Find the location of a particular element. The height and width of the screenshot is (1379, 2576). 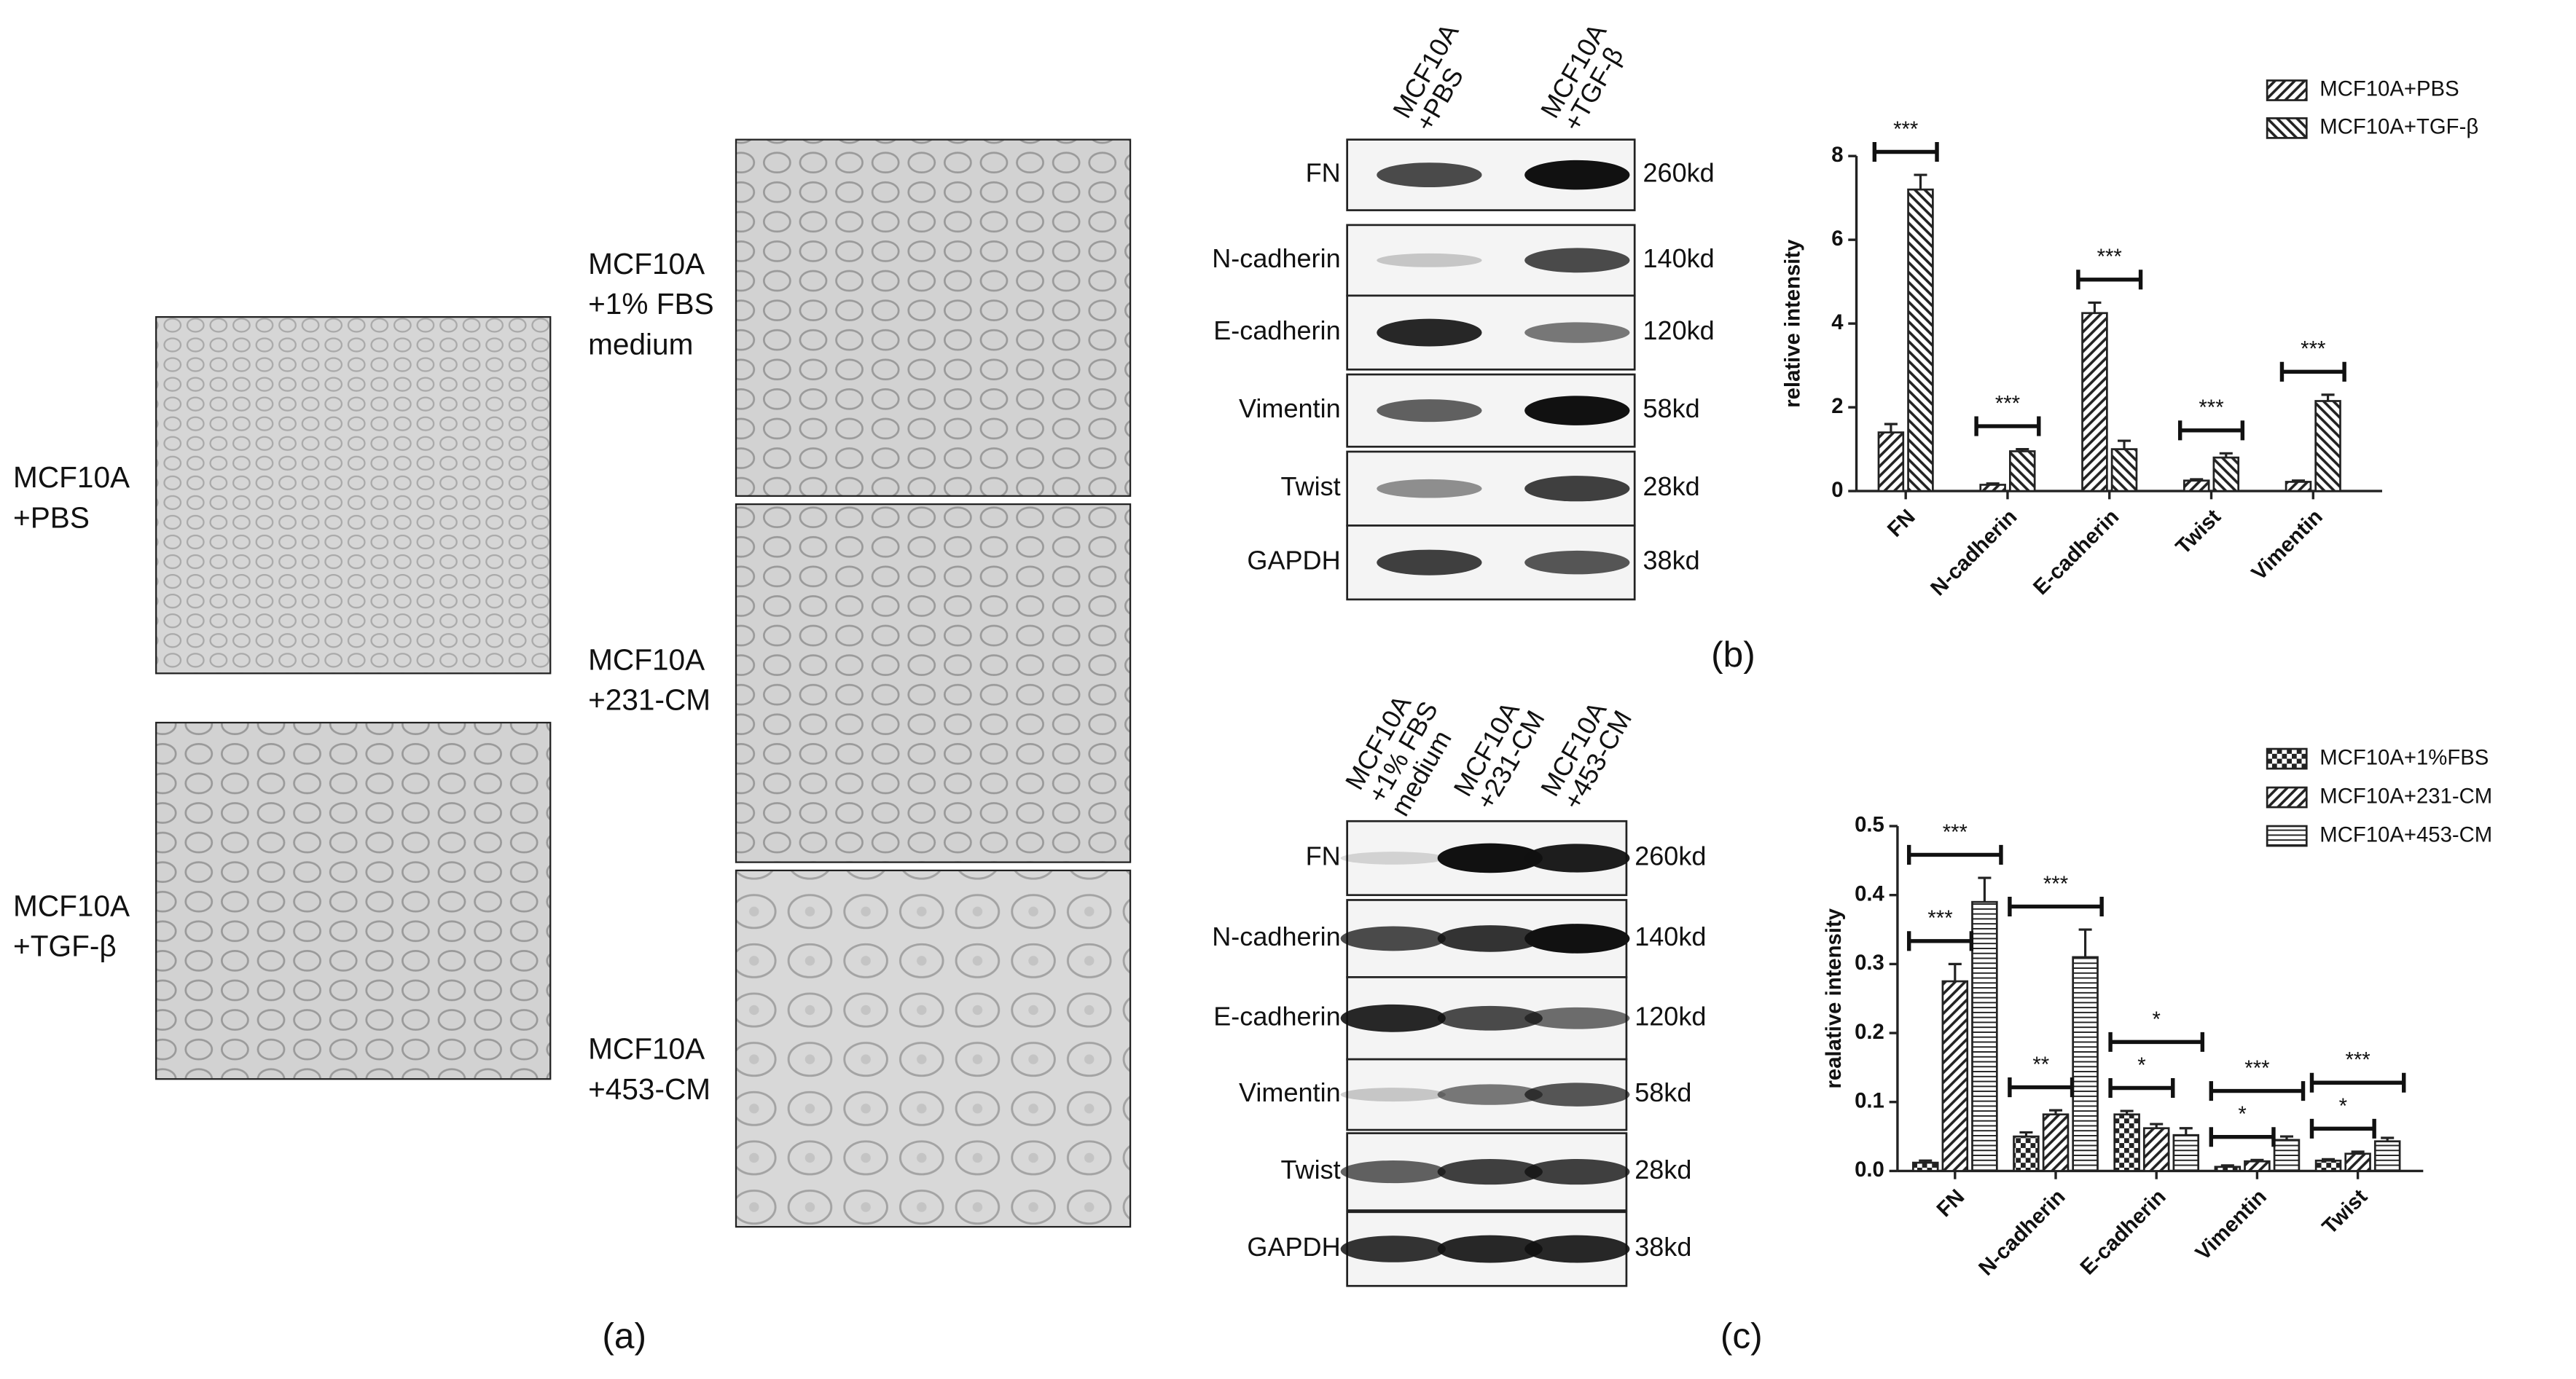

y-tick-label: 0.0 is located at coordinates (1869, 1170).